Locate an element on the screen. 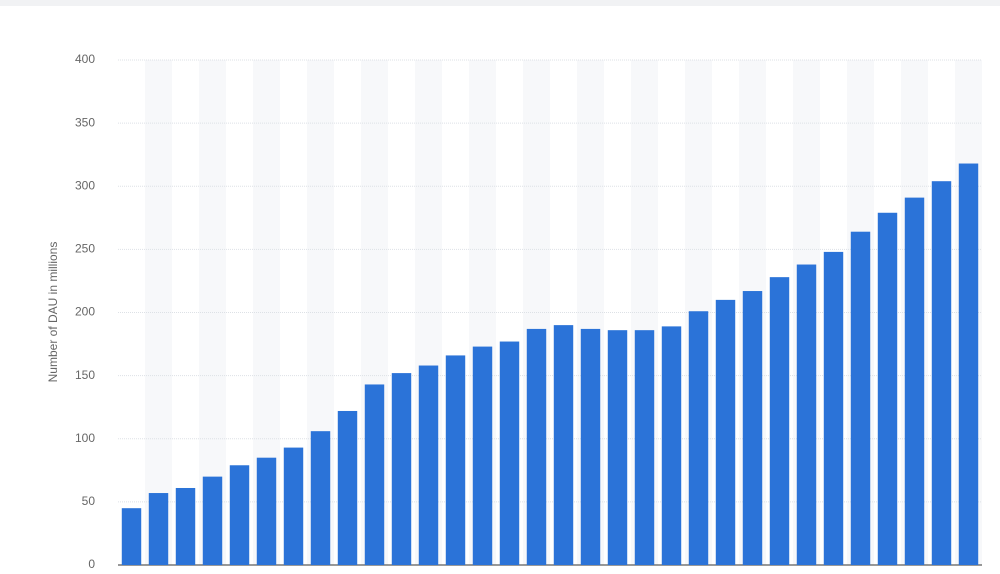  top-strip is located at coordinates (500, 3).